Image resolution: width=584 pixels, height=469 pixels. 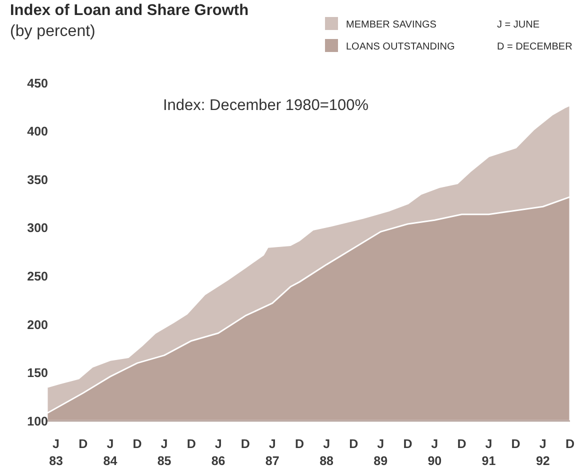 I want to click on chart-subtitle: (by percent), so click(x=53, y=31).